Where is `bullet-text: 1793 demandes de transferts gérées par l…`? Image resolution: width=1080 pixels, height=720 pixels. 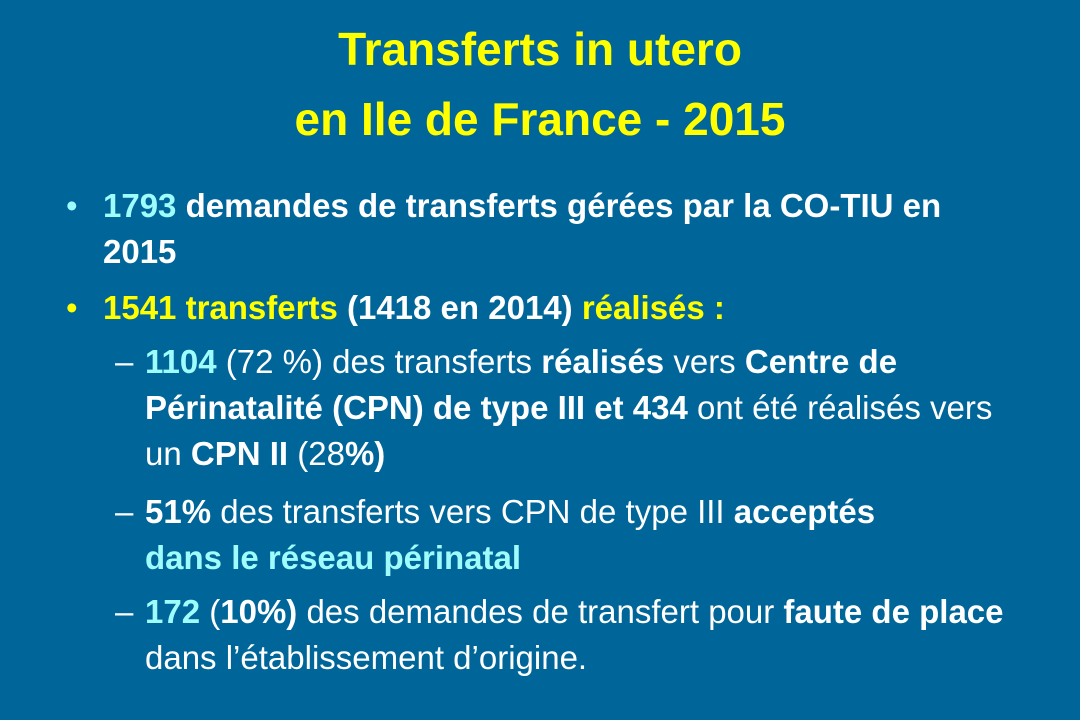 bullet-text: 1793 demandes de transferts gérées par l… is located at coordinates (553, 229).